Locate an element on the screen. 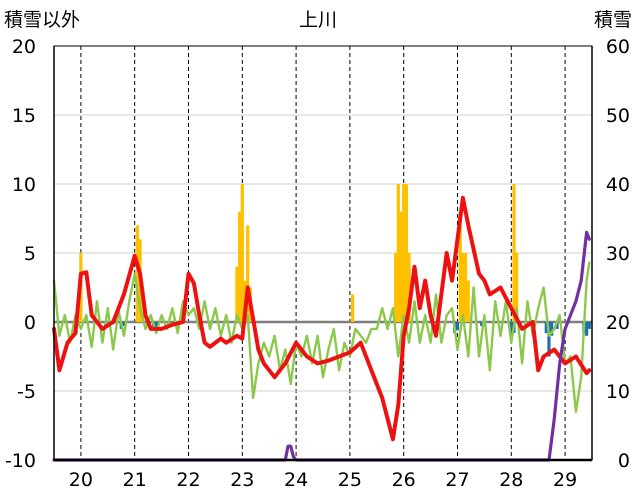 The height and width of the screenshot is (501, 636). right-tick-label: 30 is located at coordinates (618, 254).